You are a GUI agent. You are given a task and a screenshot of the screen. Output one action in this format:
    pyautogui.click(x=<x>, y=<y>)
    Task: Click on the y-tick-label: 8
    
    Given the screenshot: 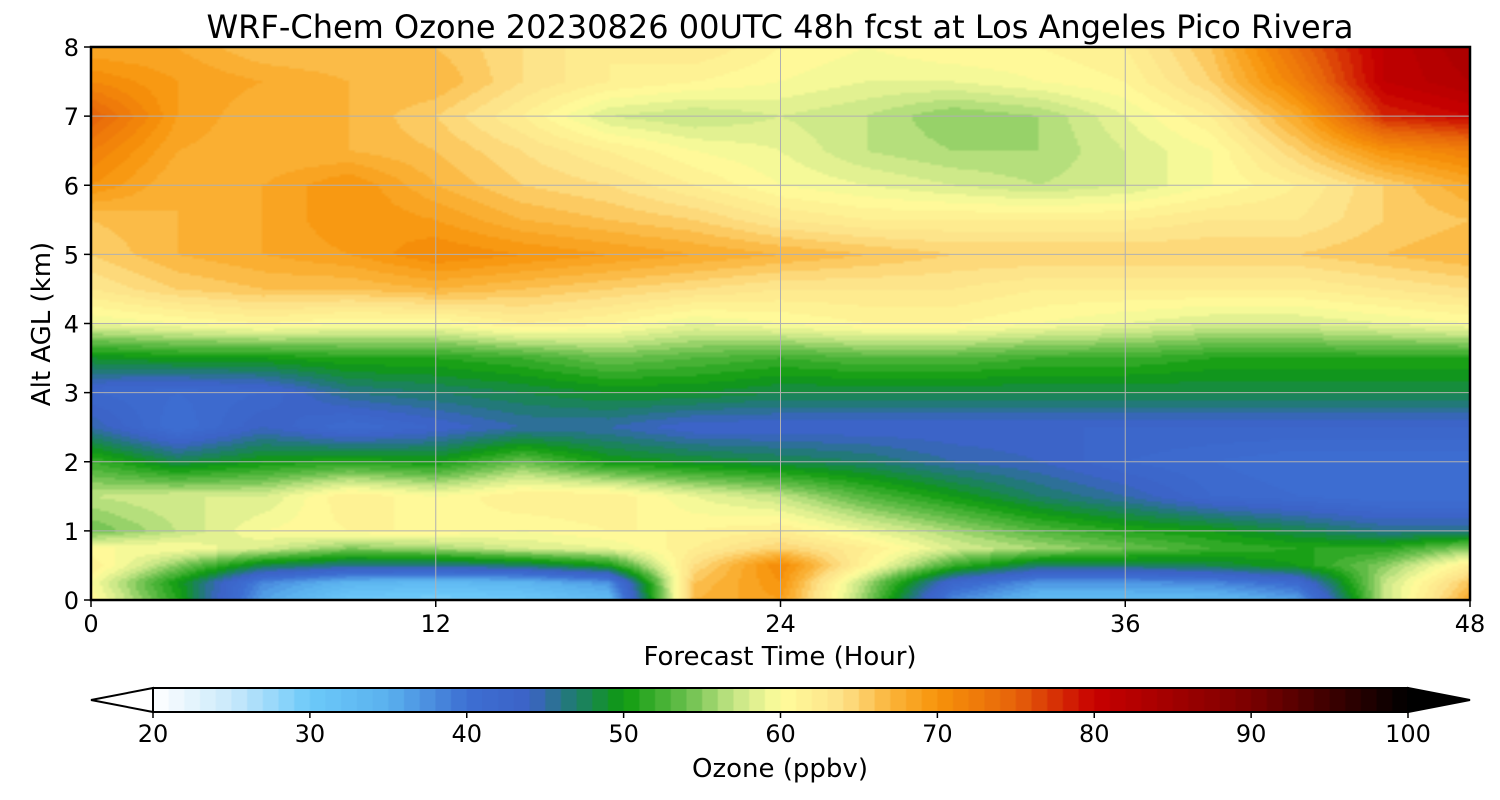 What is the action you would take?
    pyautogui.click(x=71, y=48)
    